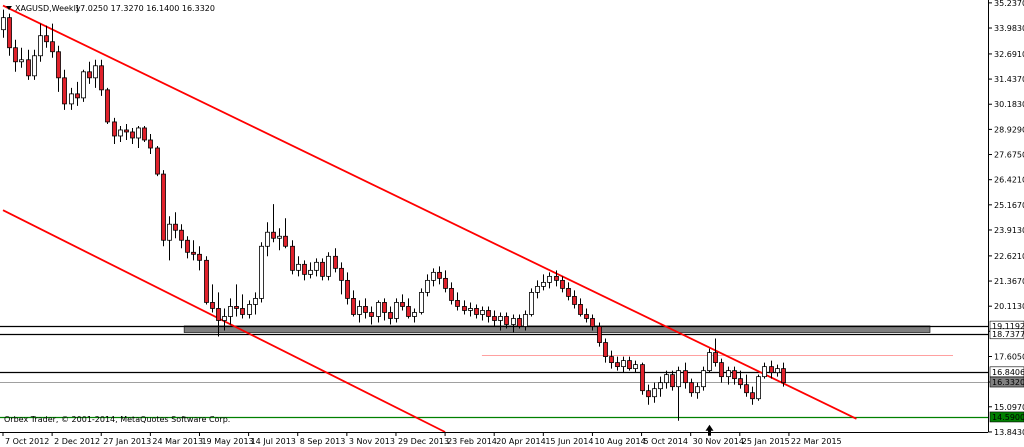 The height and width of the screenshot is (447, 1024). I want to click on time-tick-label: 24 Mar 2013, so click(177, 441).